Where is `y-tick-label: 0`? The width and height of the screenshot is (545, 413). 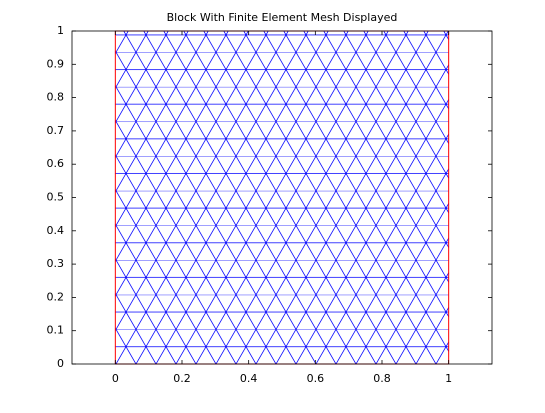
y-tick-label: 0 is located at coordinates (60, 363).